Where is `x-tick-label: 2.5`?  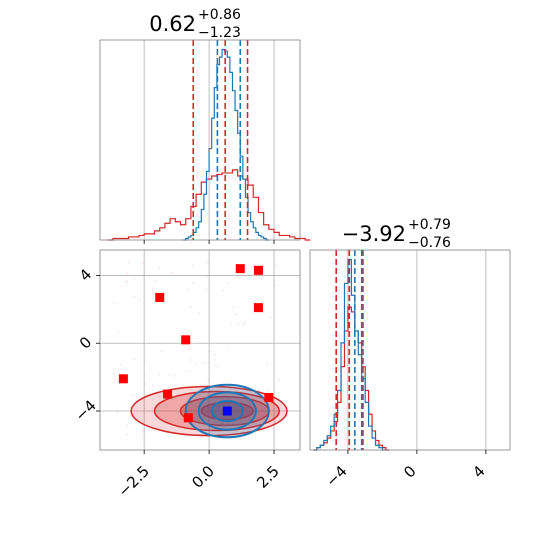
x-tick-label: 2.5 is located at coordinates (268, 477).